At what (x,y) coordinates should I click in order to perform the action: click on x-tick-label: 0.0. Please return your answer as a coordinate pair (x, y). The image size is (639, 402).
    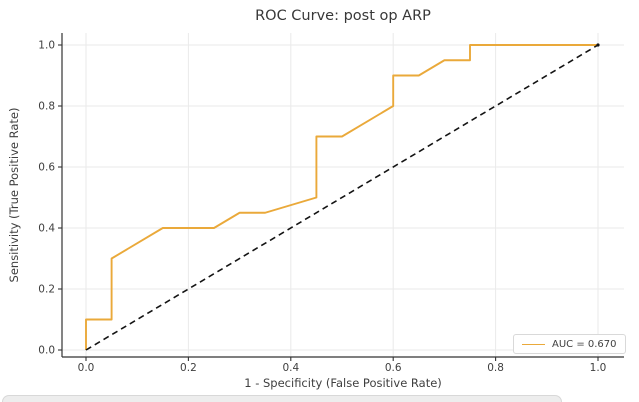
    Looking at the image, I should click on (86, 368).